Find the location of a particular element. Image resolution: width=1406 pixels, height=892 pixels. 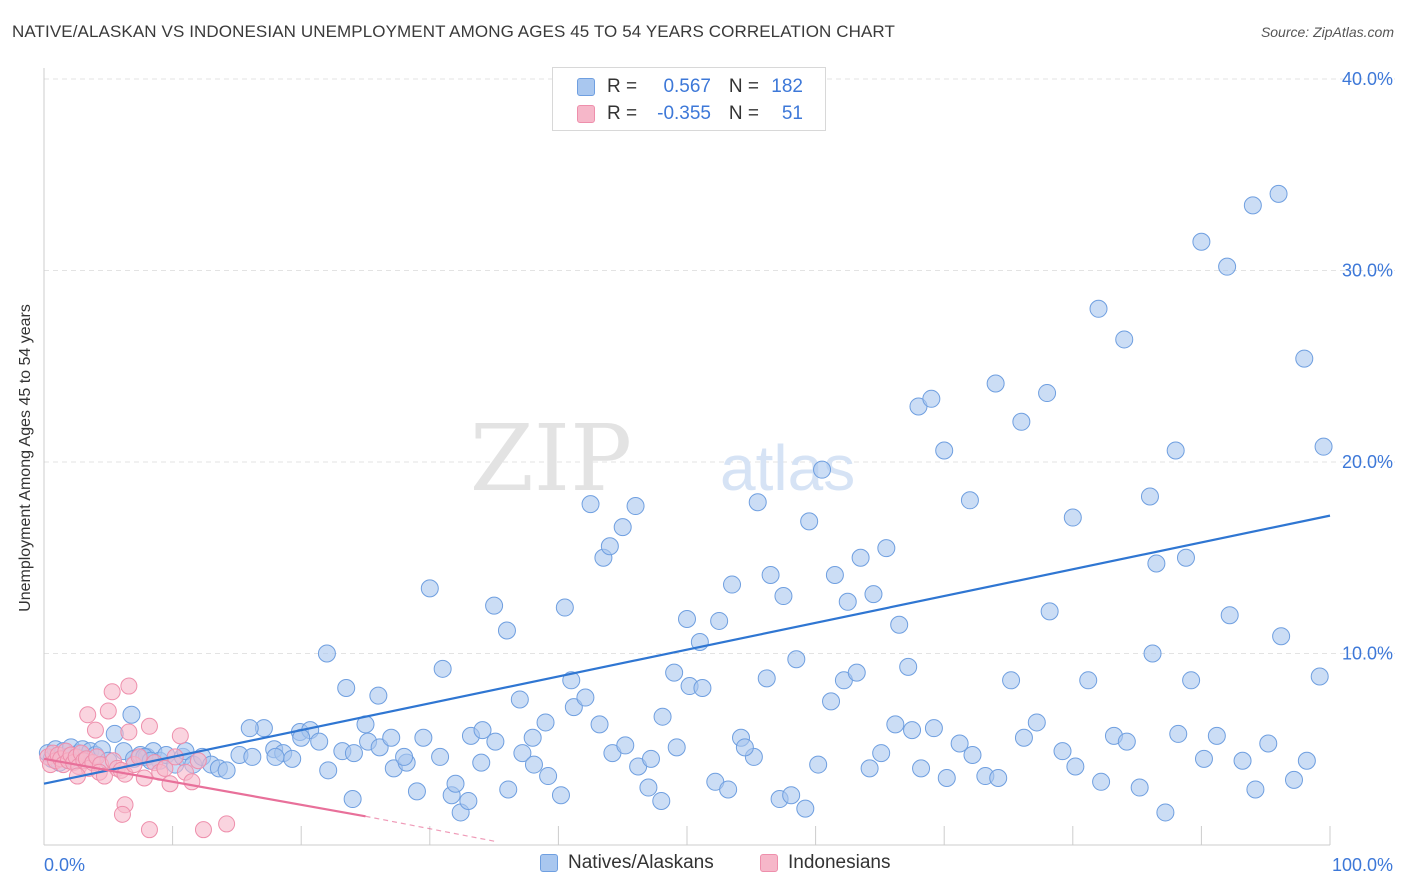

indonesians-points is located at coordinates (137, 758).